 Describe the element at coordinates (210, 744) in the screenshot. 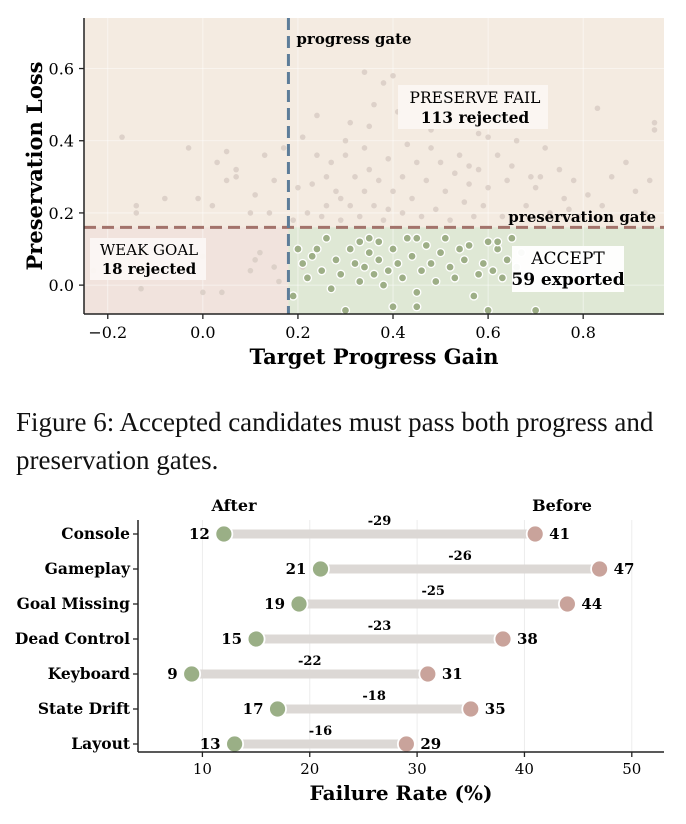

I see `after-value-label: 13` at that location.